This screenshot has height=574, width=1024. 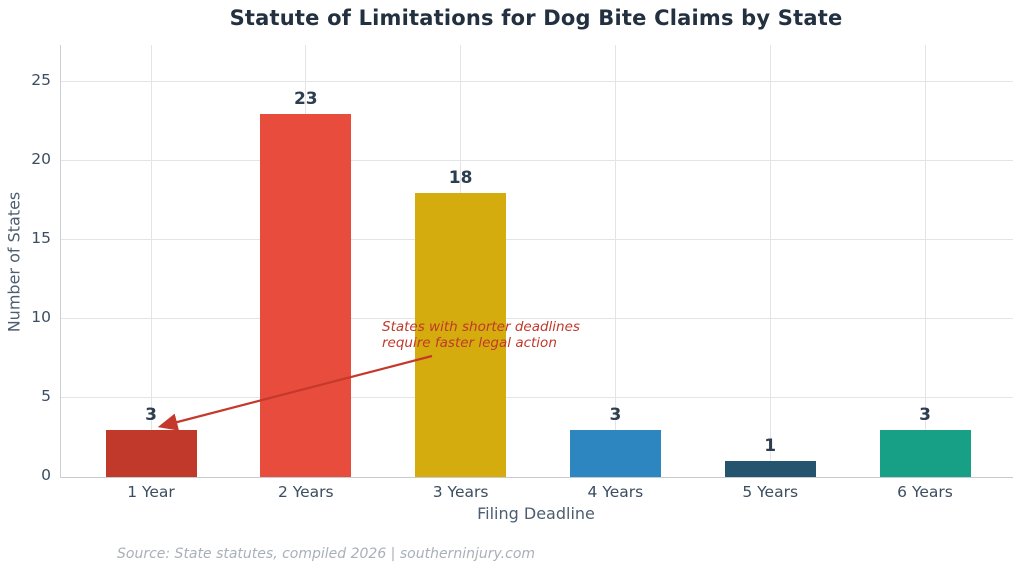 What do you see at coordinates (925, 492) in the screenshot?
I see `x-tick-label: 6 Years` at bounding box center [925, 492].